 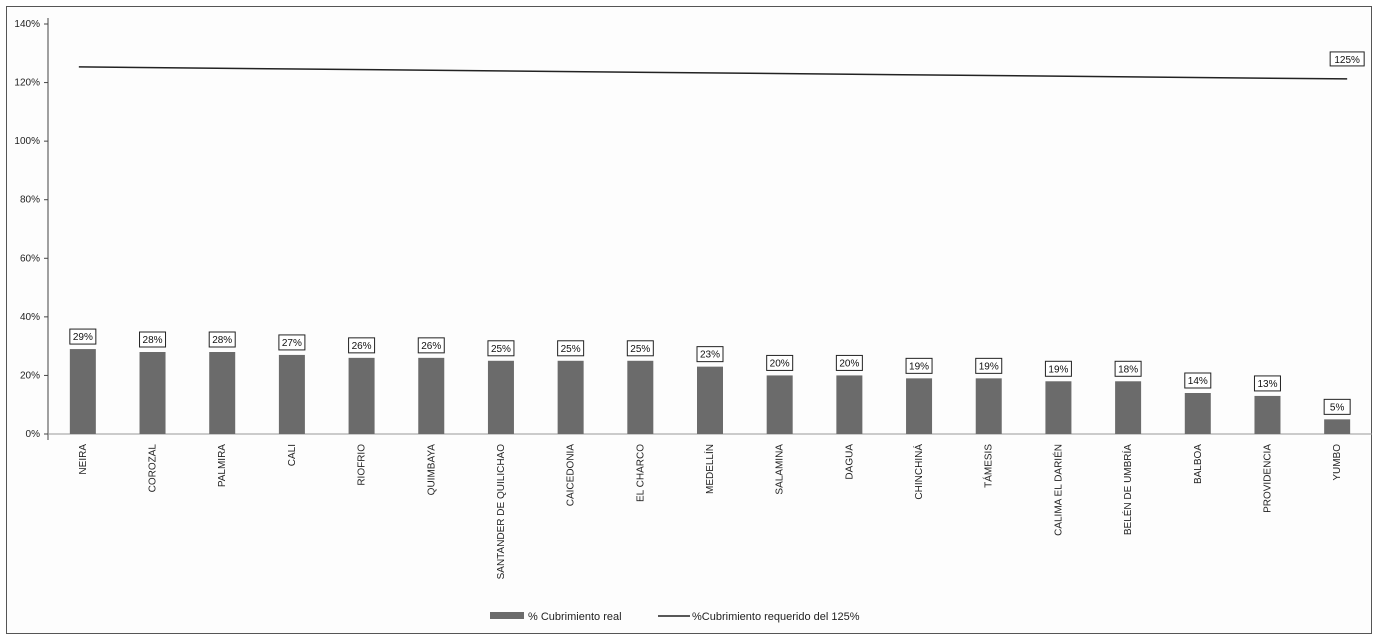 I want to click on y-tick-label: 0%, so click(x=33, y=434).